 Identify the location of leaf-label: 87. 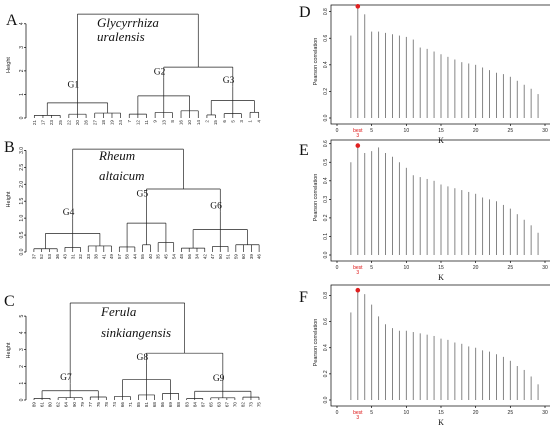
(202, 405).